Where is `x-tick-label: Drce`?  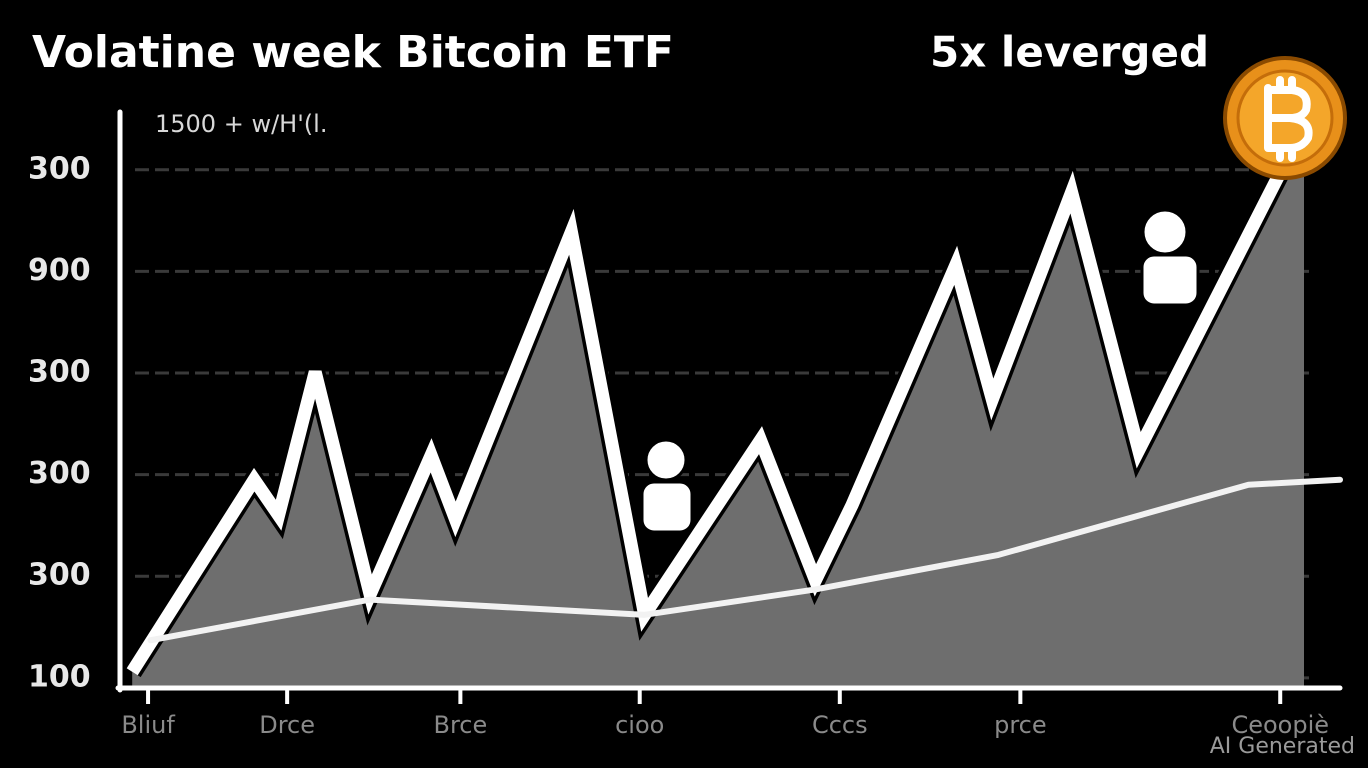 x-tick-label: Drce is located at coordinates (287, 725).